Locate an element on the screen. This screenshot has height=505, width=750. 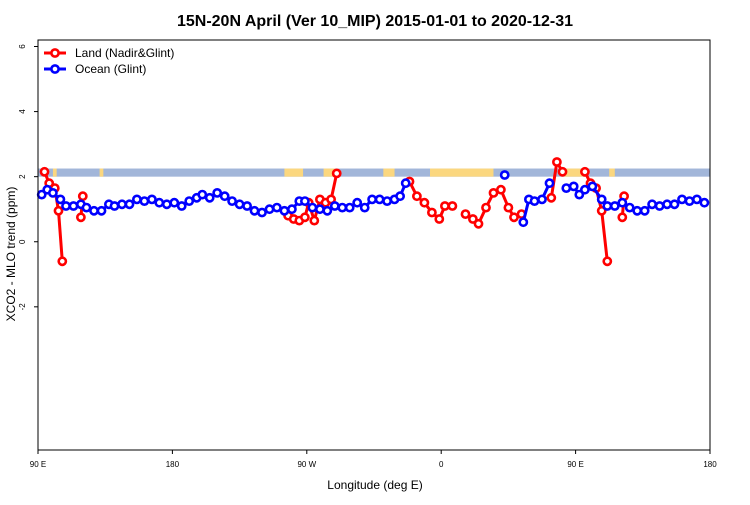
x-tick-label: 180 is located at coordinates (173, 464).